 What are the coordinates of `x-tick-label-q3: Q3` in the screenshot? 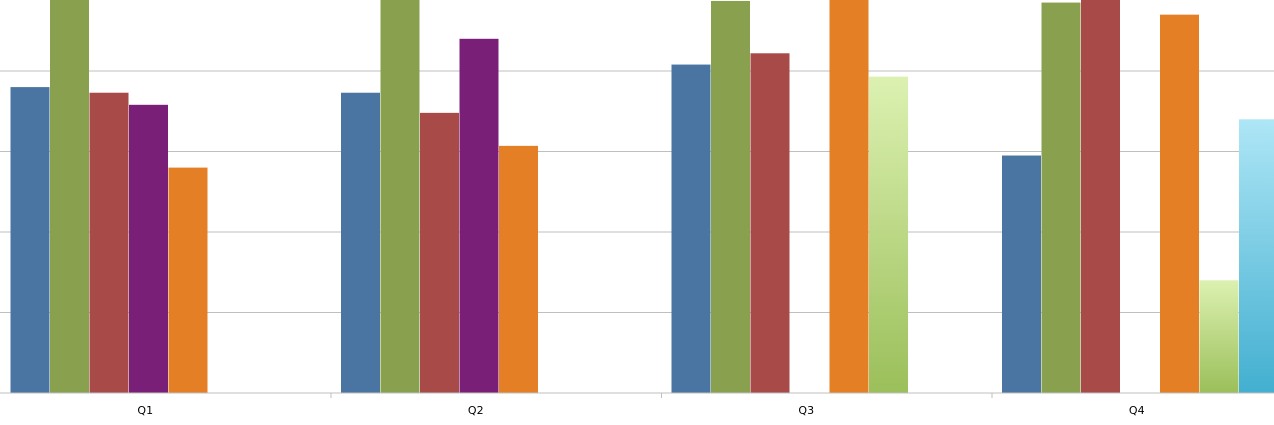 It's located at (806, 410).